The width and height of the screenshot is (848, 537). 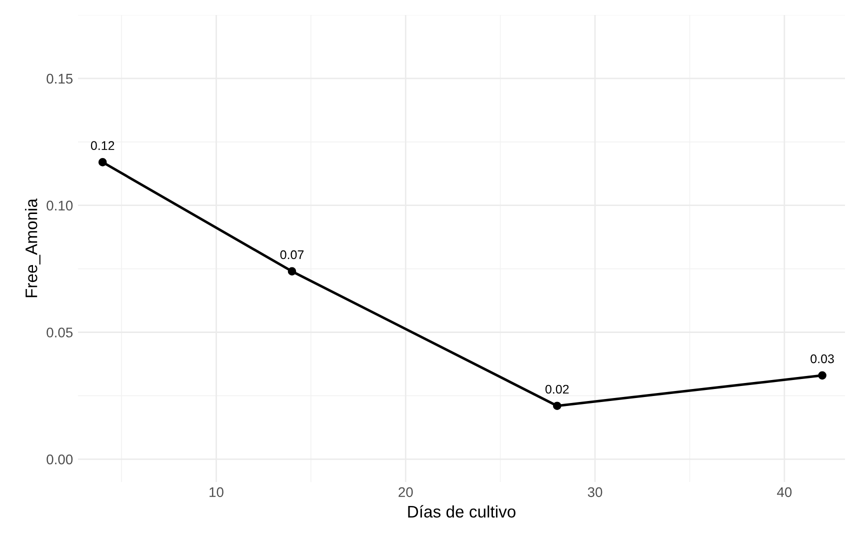 I want to click on x-tick-label: 30, so click(x=595, y=492).